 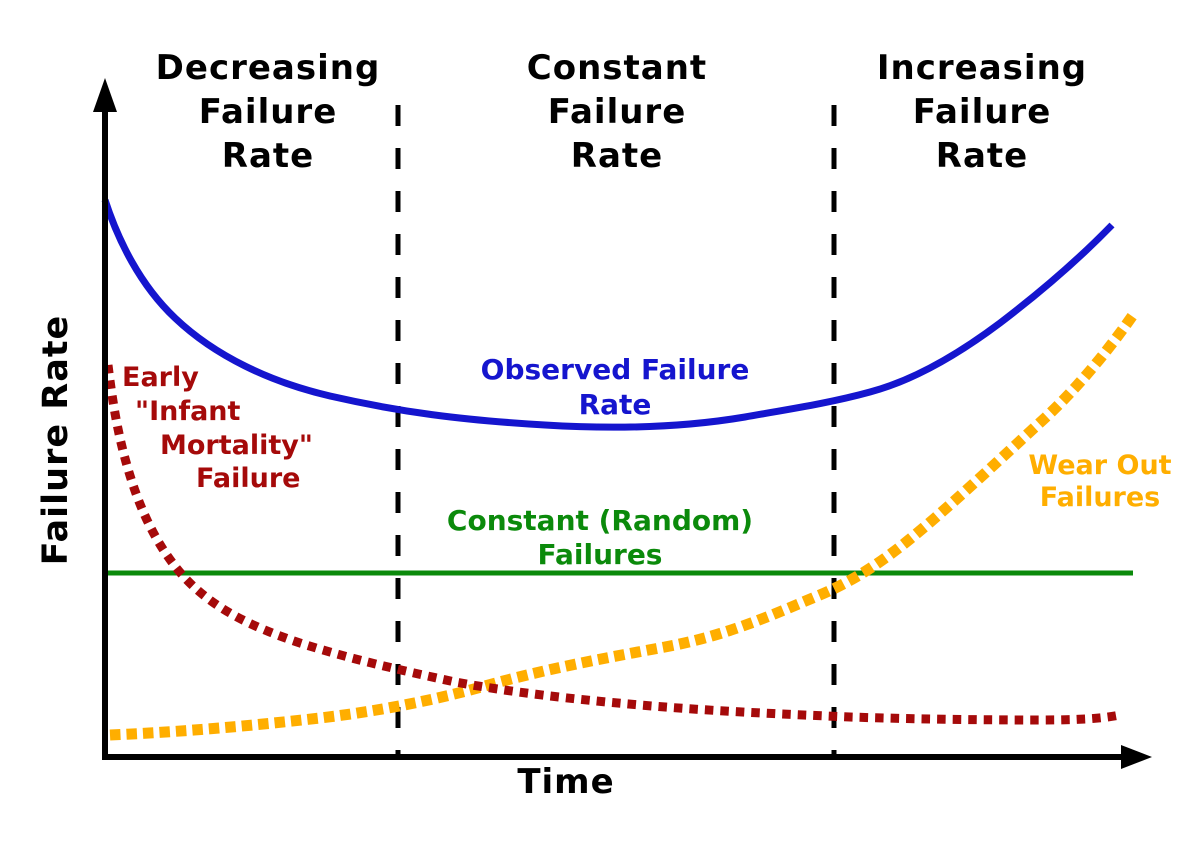 What do you see at coordinates (1136, 757) in the screenshot?
I see `x-axis-arrow-icon` at bounding box center [1136, 757].